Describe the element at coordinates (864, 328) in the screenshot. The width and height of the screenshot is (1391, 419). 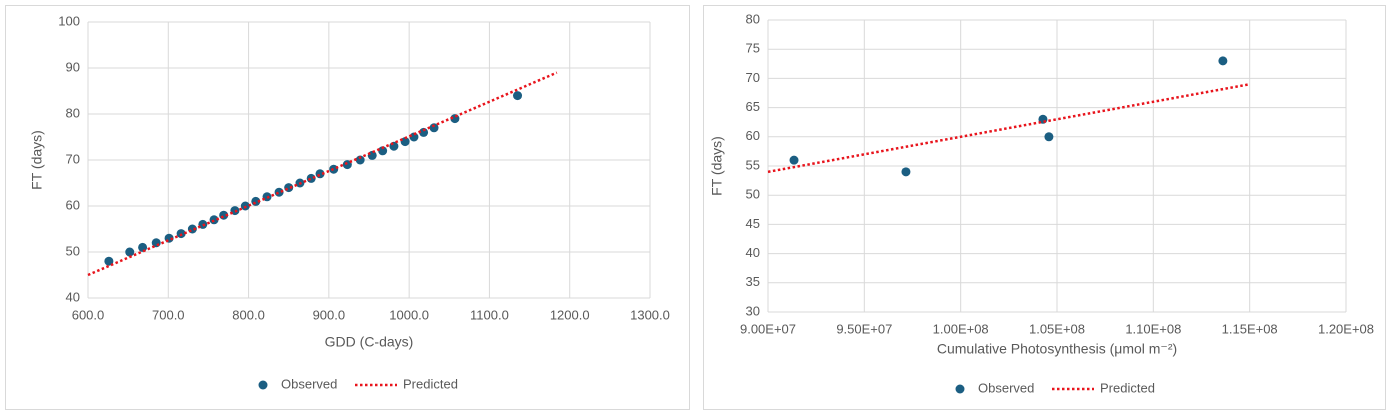
I see `x-tick-label: 9.50E+07` at that location.